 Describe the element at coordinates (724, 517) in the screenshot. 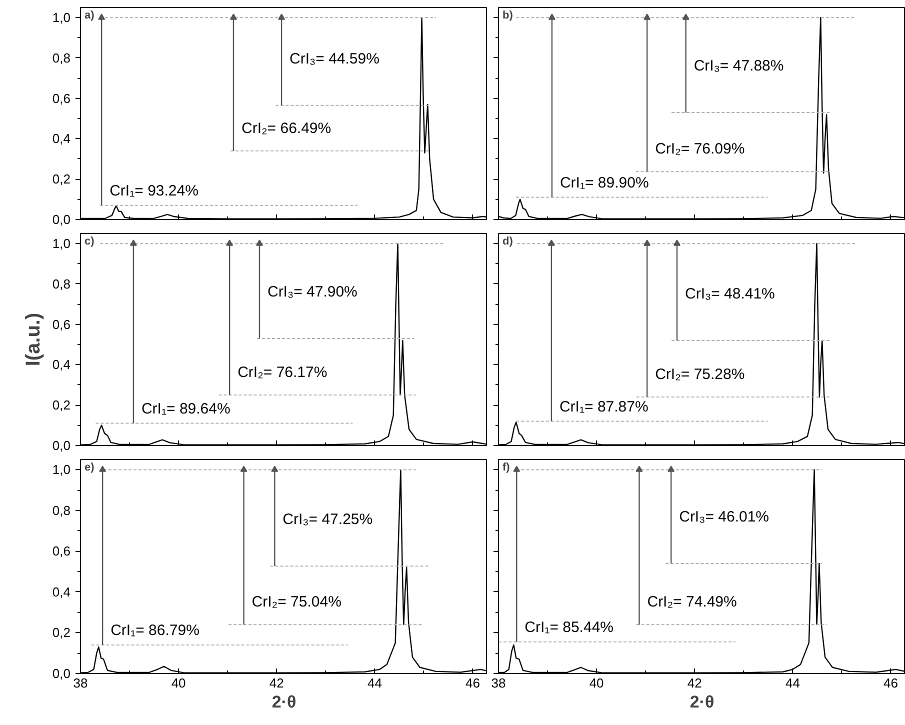

I see `annotation: CrI₃= 46.01%` at that location.